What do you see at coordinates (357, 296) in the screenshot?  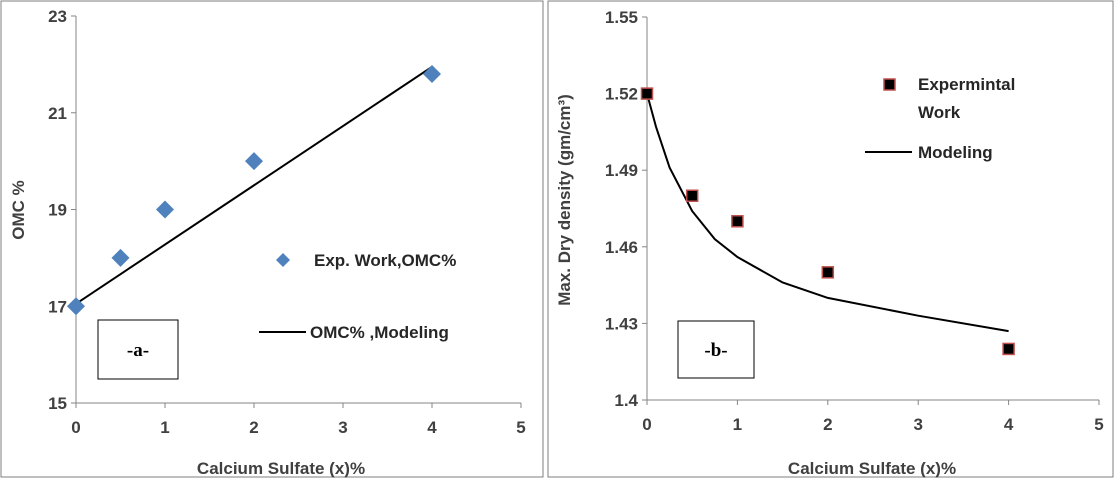 I see `chart-a-legend: Exp. Work,OMC% OMC% ,Modeling` at bounding box center [357, 296].